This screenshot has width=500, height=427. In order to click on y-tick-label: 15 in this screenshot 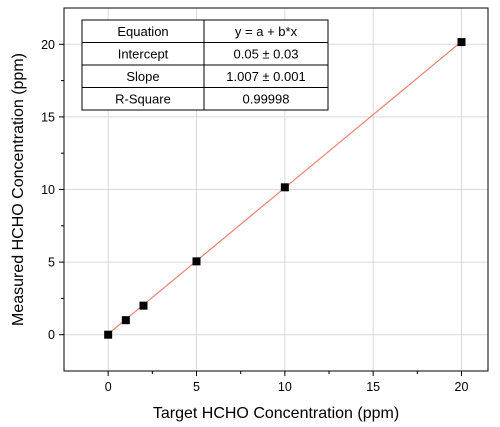, I will do `click(48, 117)`.